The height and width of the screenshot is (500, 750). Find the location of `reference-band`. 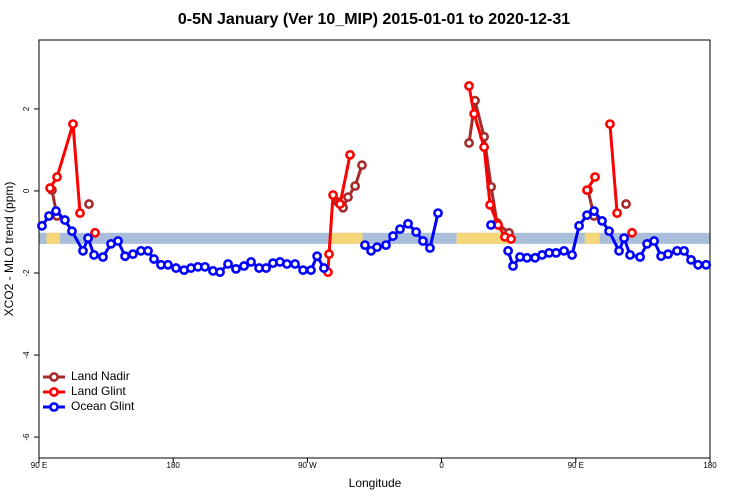

reference-band is located at coordinates (374, 238).